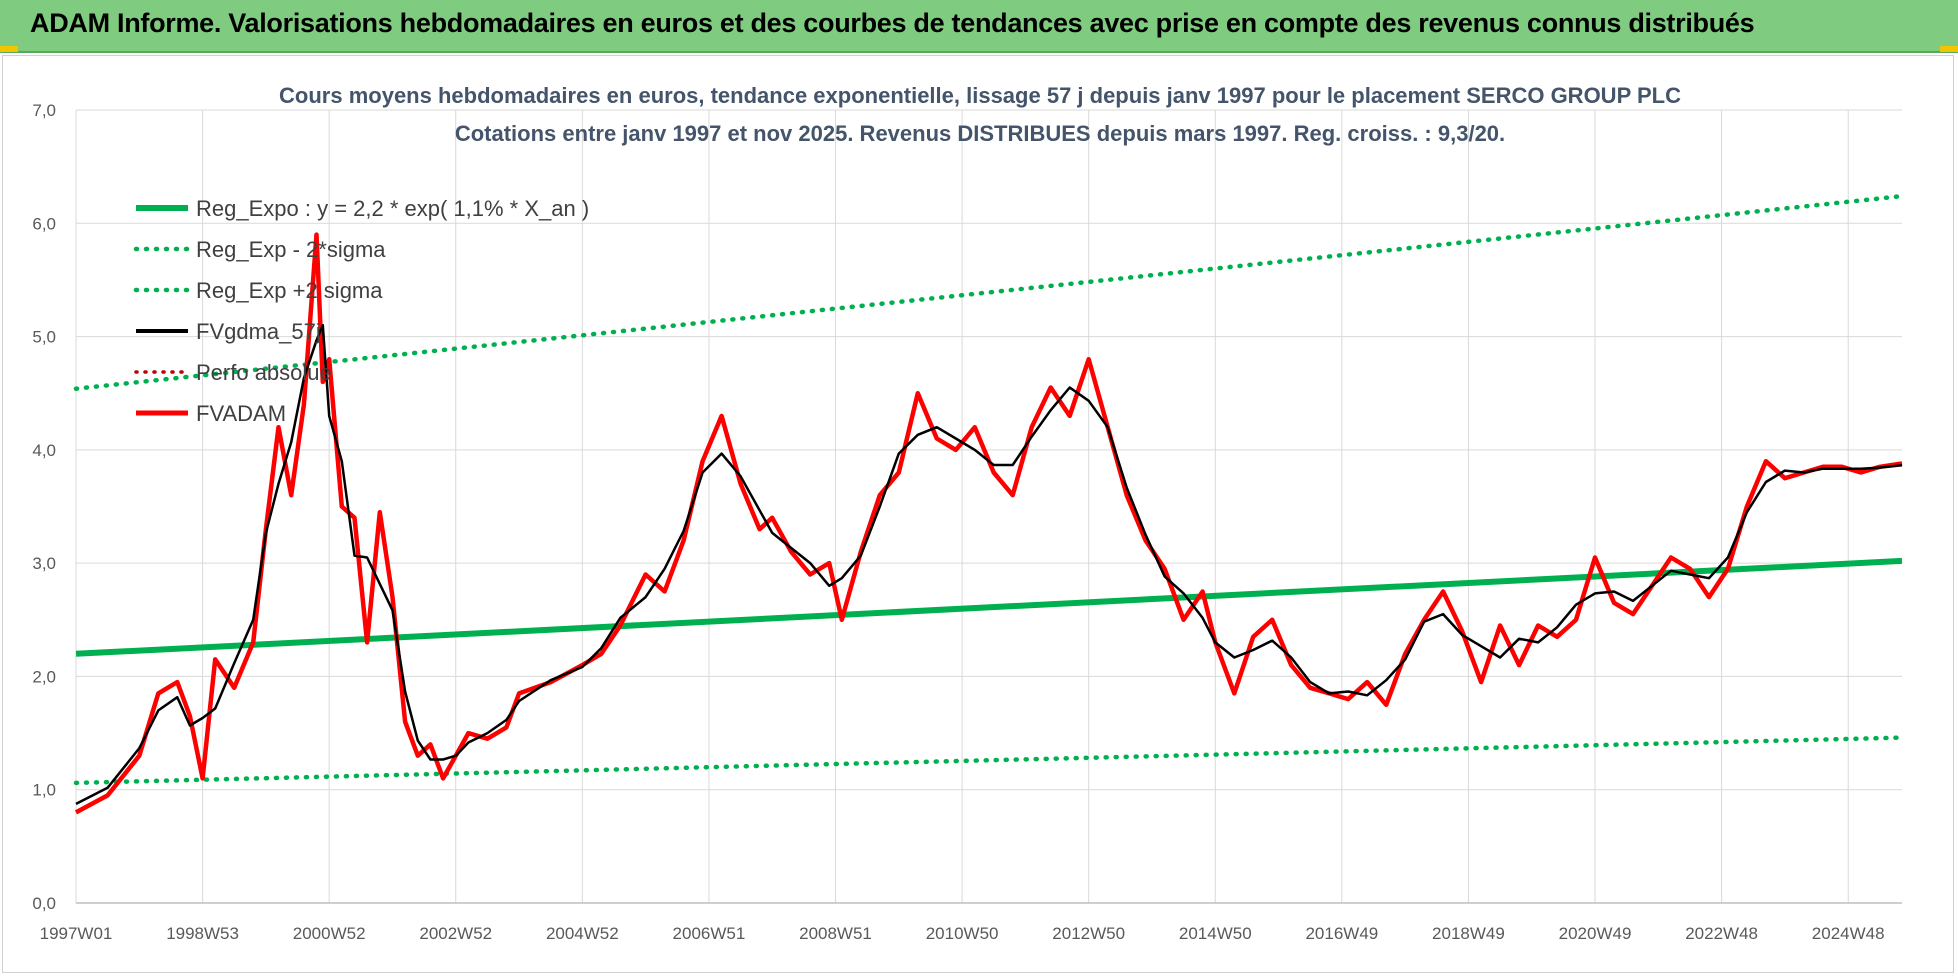 Image resolution: width=1958 pixels, height=978 pixels. Describe the element at coordinates (709, 933) in the screenshot. I see `x-tick-label: 2006W51` at that location.